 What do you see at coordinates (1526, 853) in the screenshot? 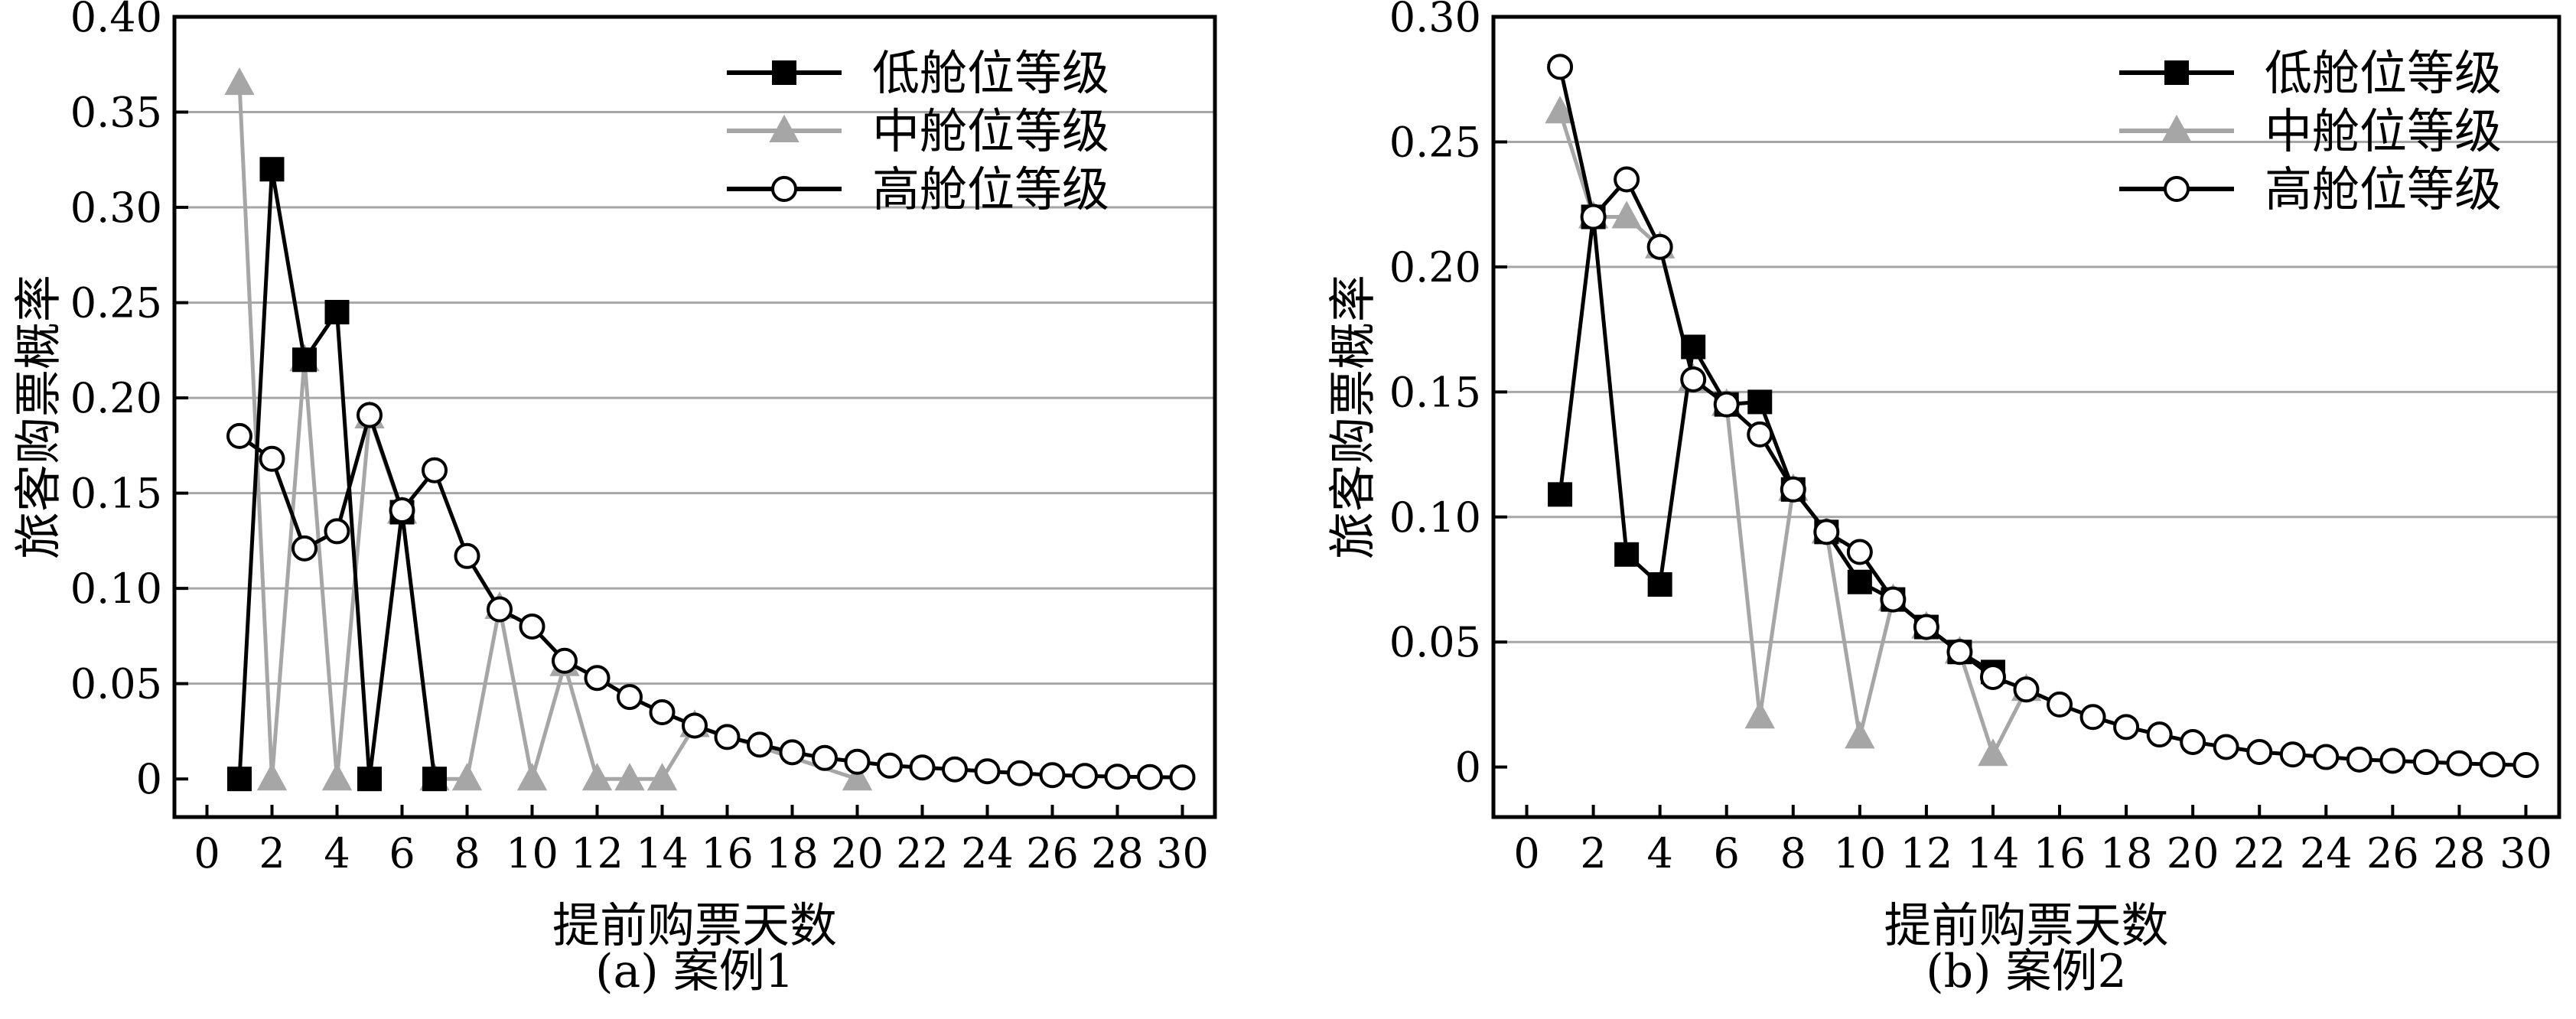
I see `x-tick-label: 0` at bounding box center [1526, 853].